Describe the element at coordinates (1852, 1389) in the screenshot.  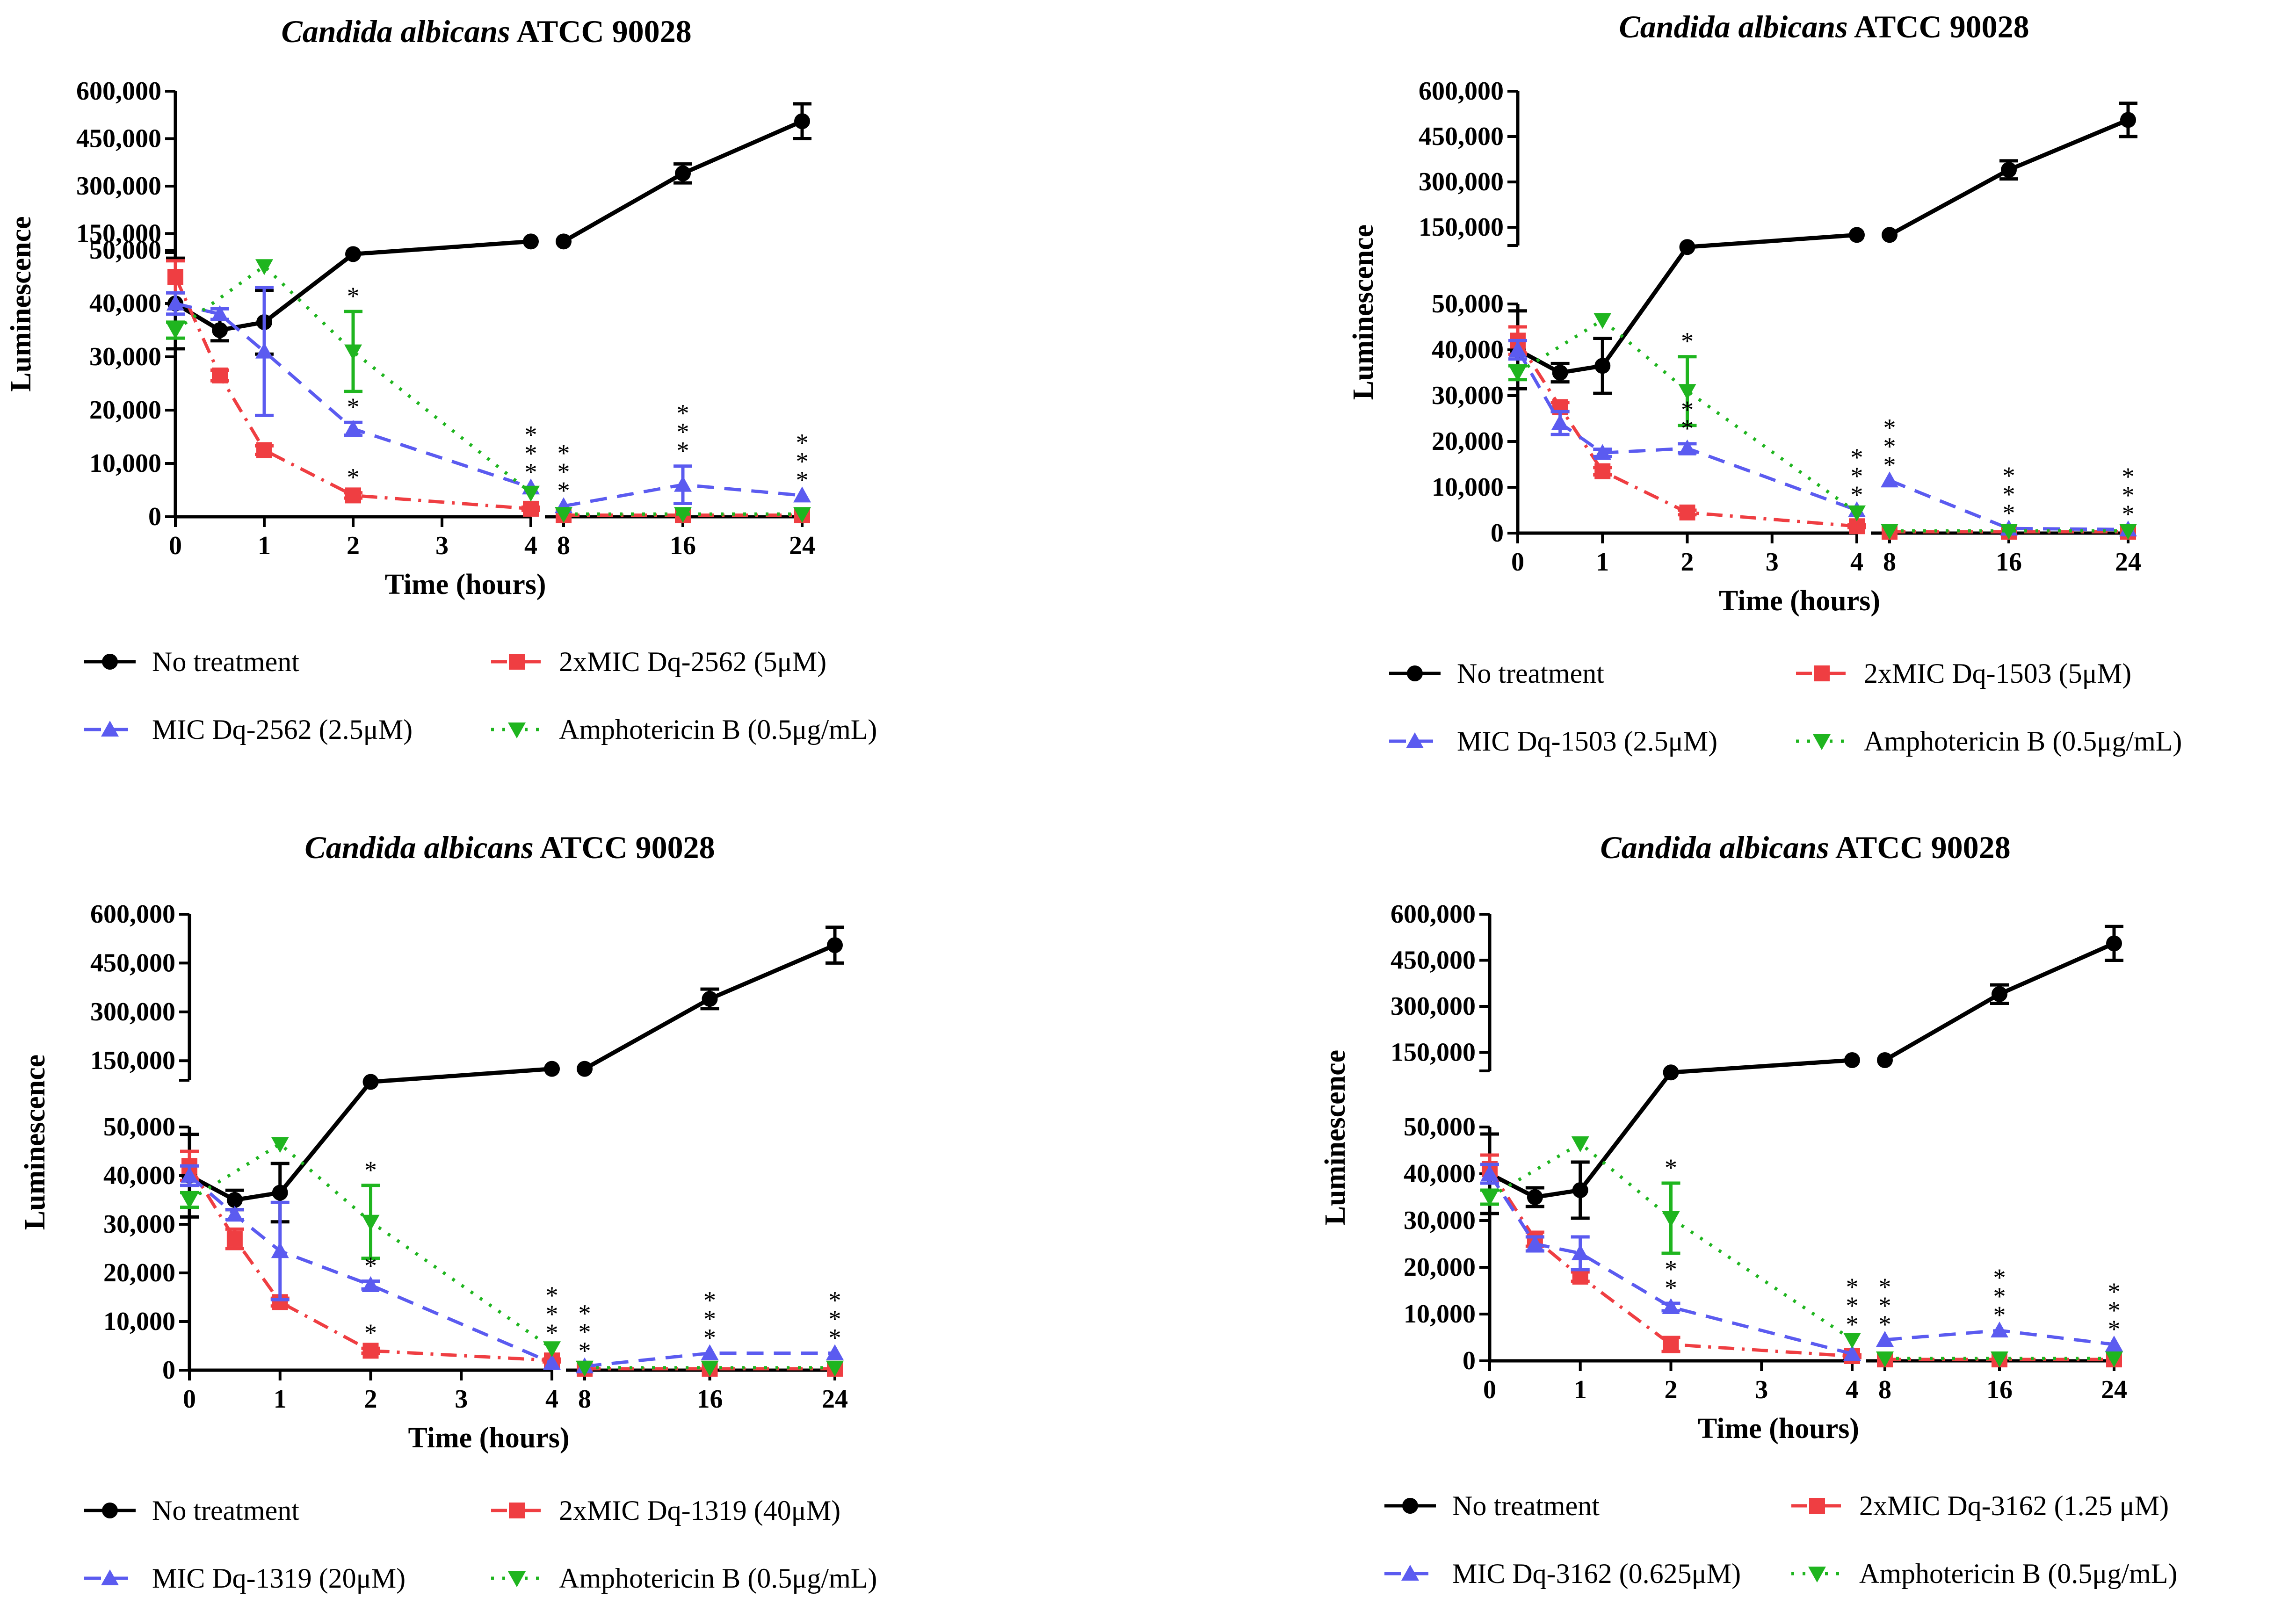
I see `x-tick-label-a: 4` at that location.